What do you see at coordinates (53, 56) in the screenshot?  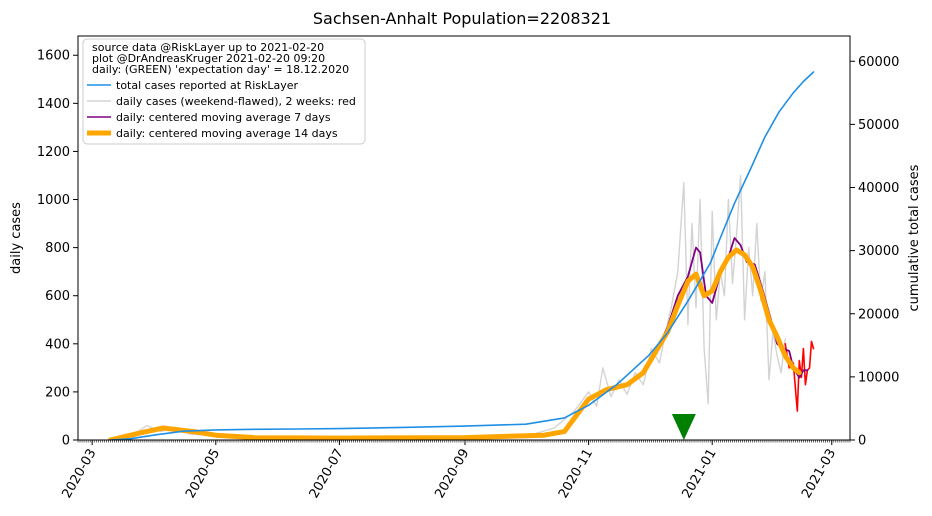 I see `y-left-tick-label: 1600` at bounding box center [53, 56].